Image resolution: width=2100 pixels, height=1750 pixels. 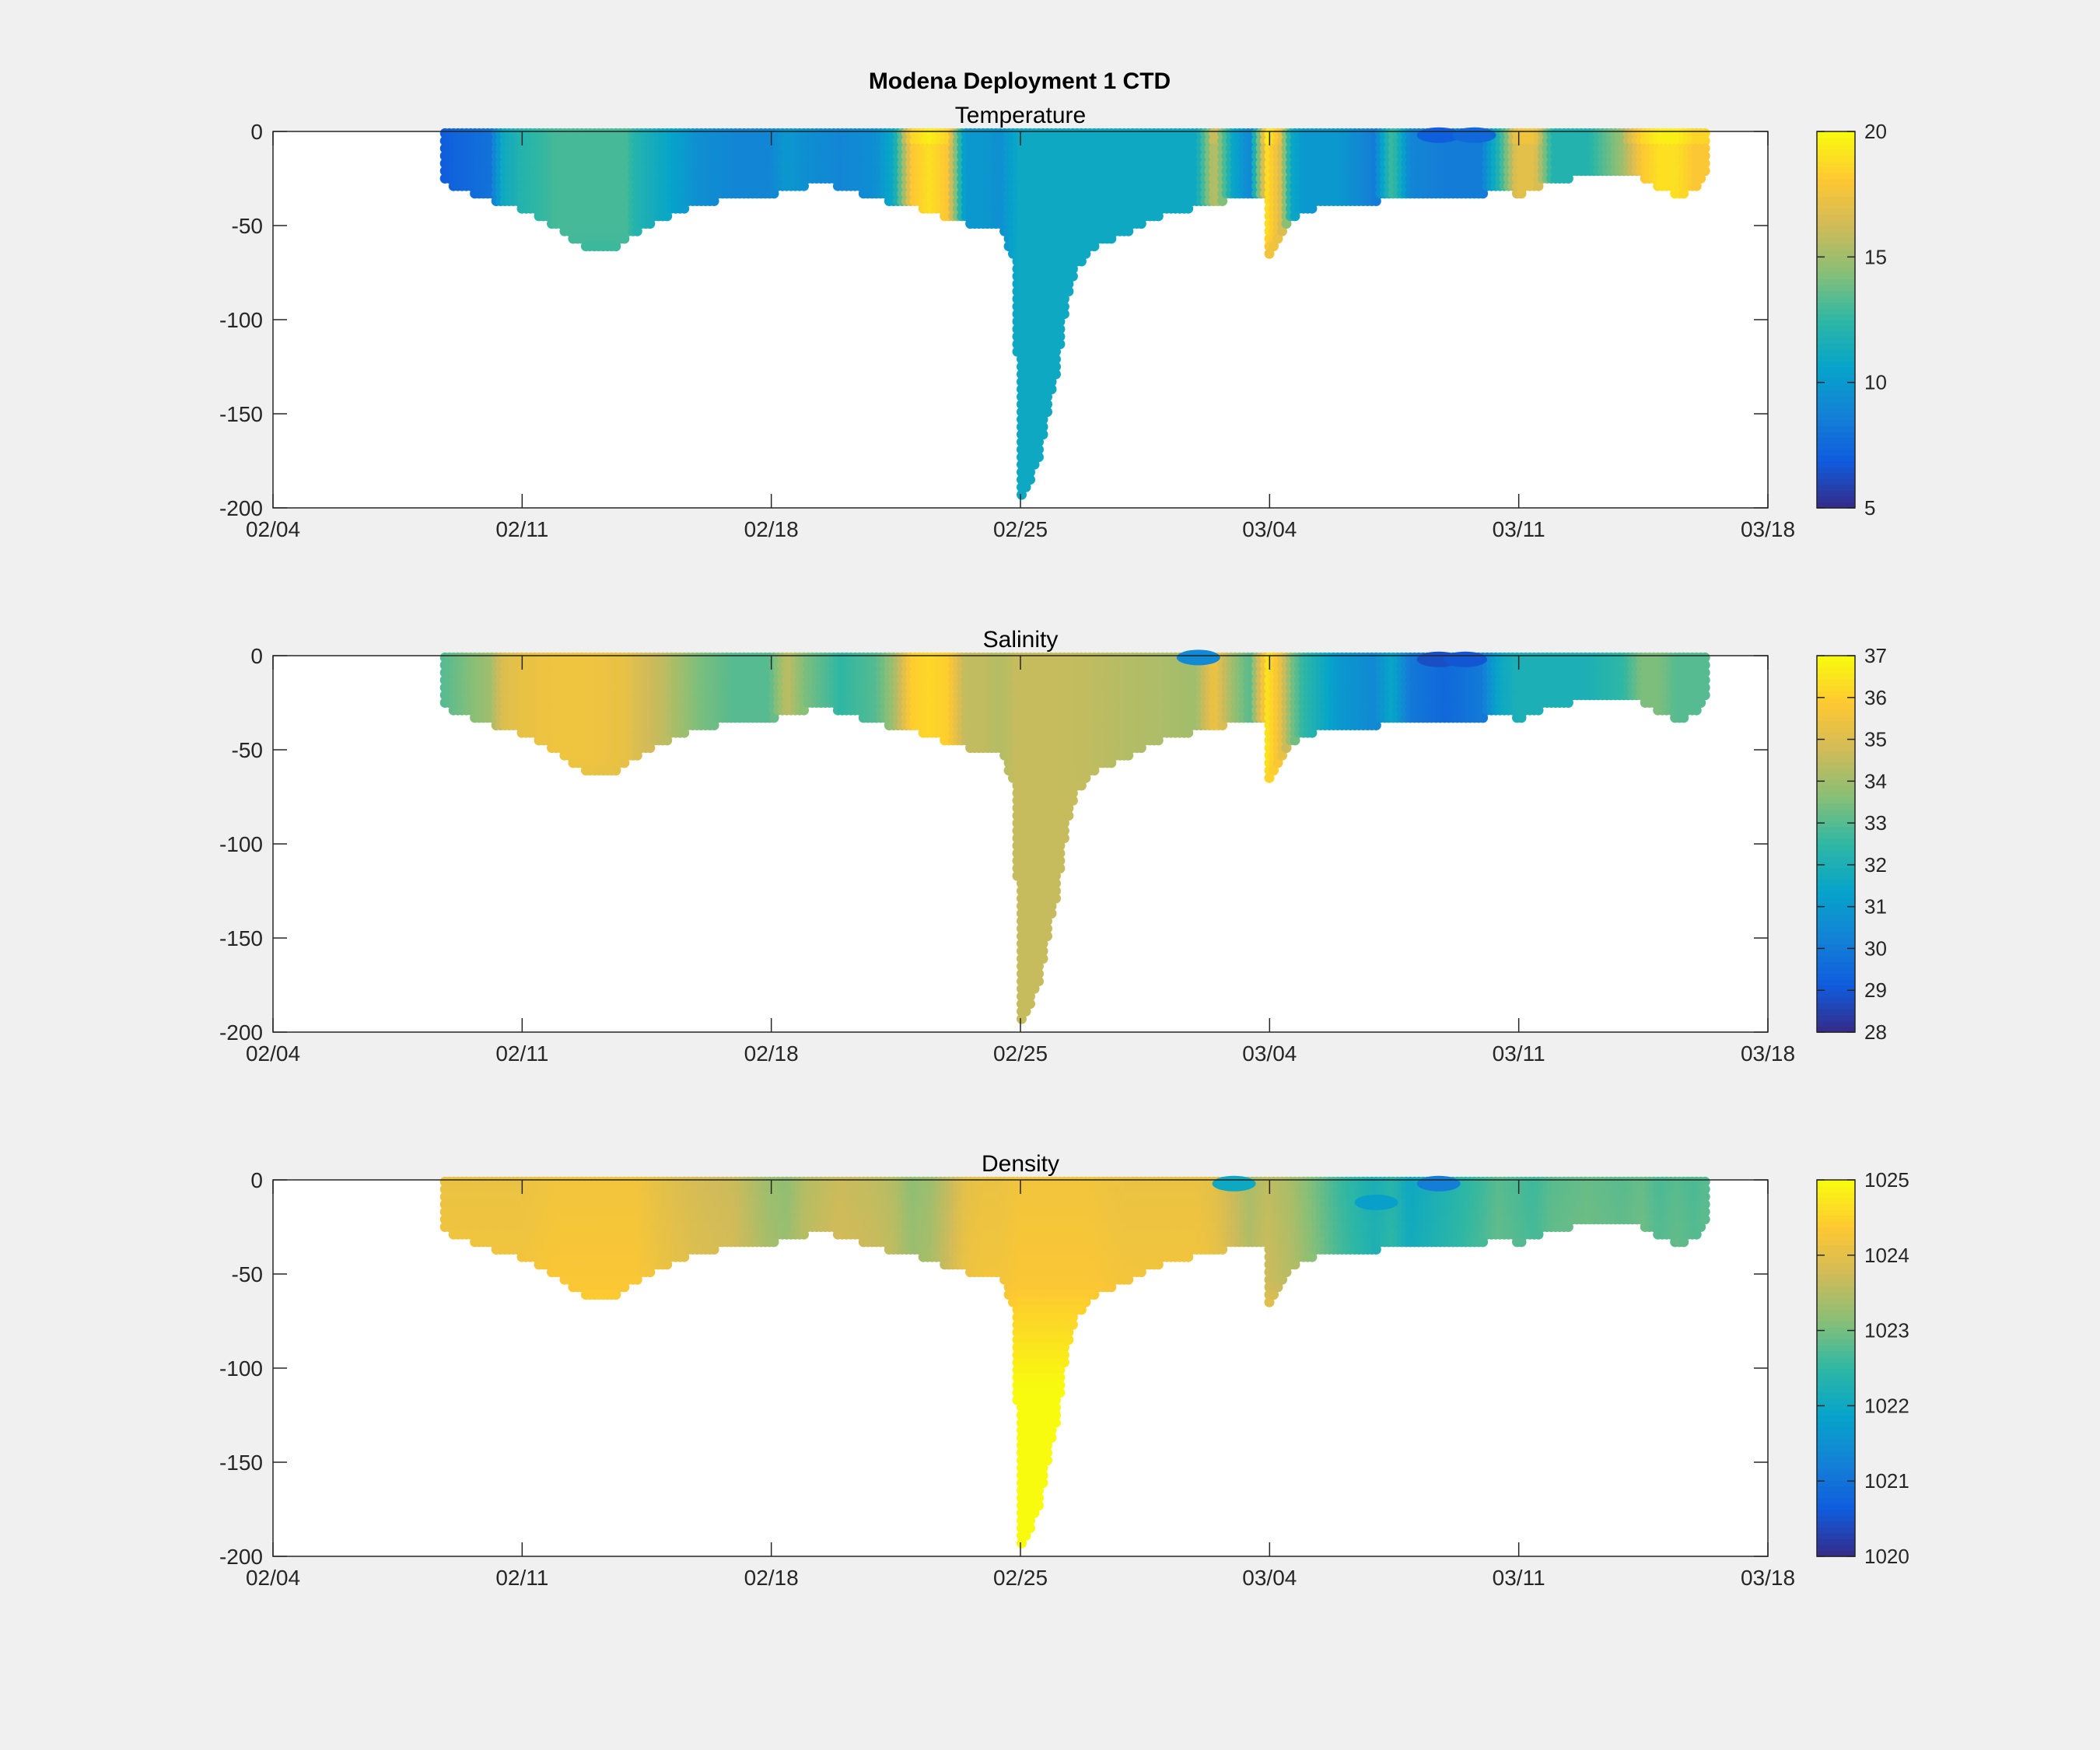 I want to click on surface-feature, so click(x=1474, y=135).